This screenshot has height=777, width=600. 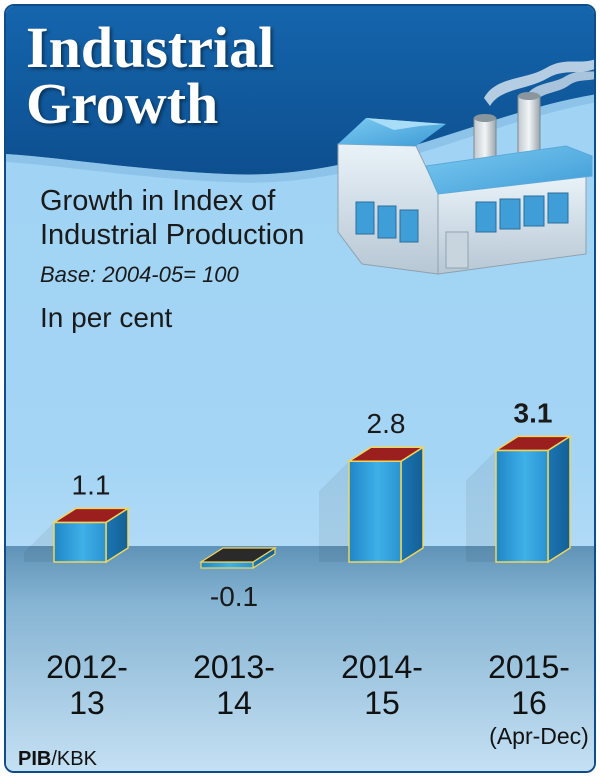 What do you see at coordinates (539, 736) in the screenshot?
I see `category-note: (Apr-Dec)` at bounding box center [539, 736].